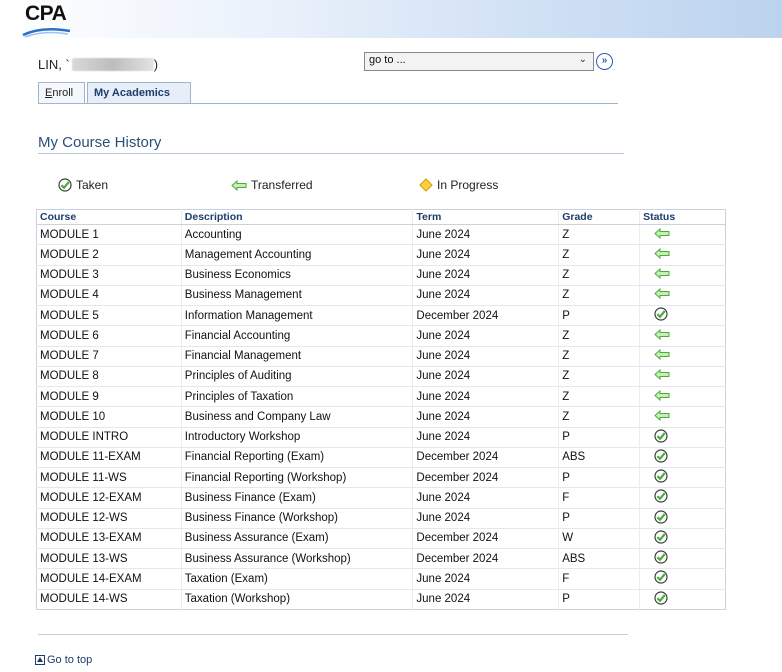  What do you see at coordinates (109, 335) in the screenshot?
I see `course-cell: MODULE 6` at bounding box center [109, 335].